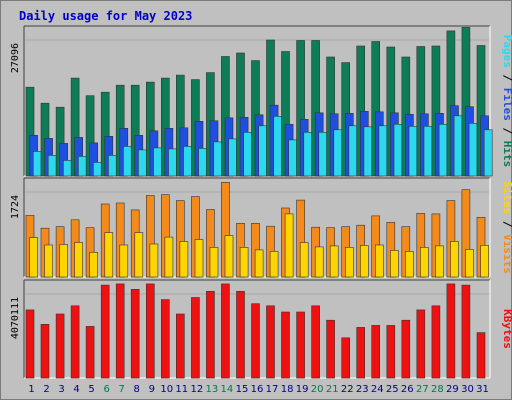  I want to click on max-label-visits: 1724, so click(15, 207).